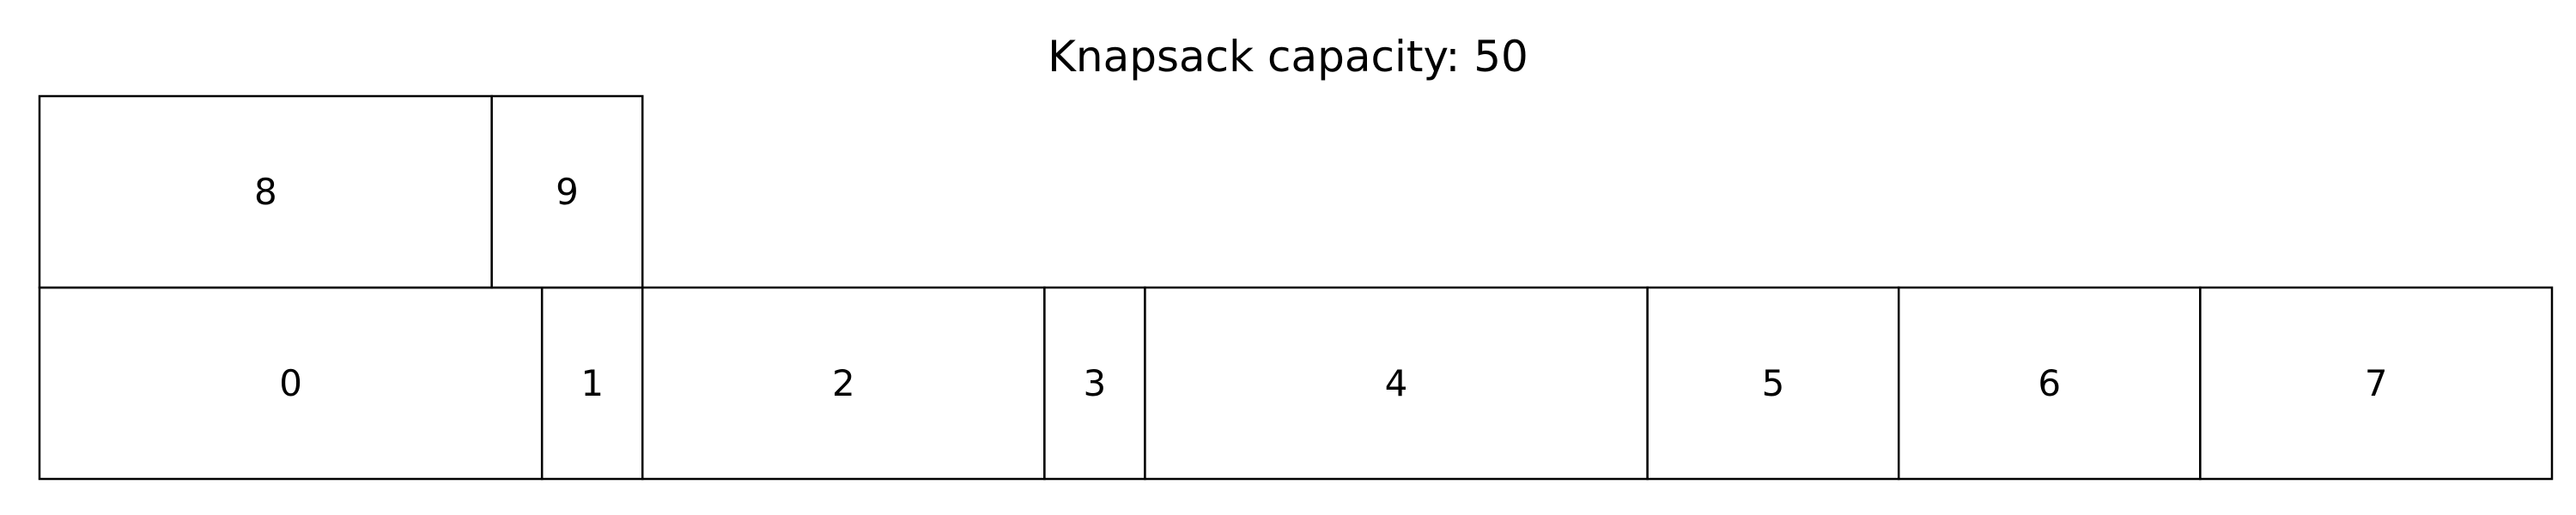  I want to click on item-label: 4, so click(1396, 383).